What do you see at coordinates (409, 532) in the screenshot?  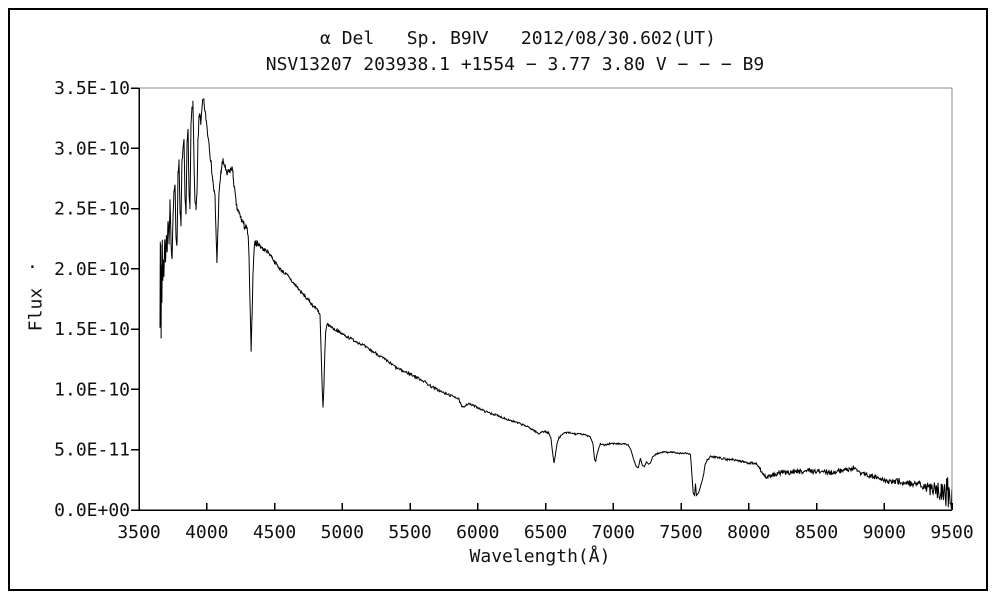 I see `x-tick-label: 5500` at bounding box center [409, 532].